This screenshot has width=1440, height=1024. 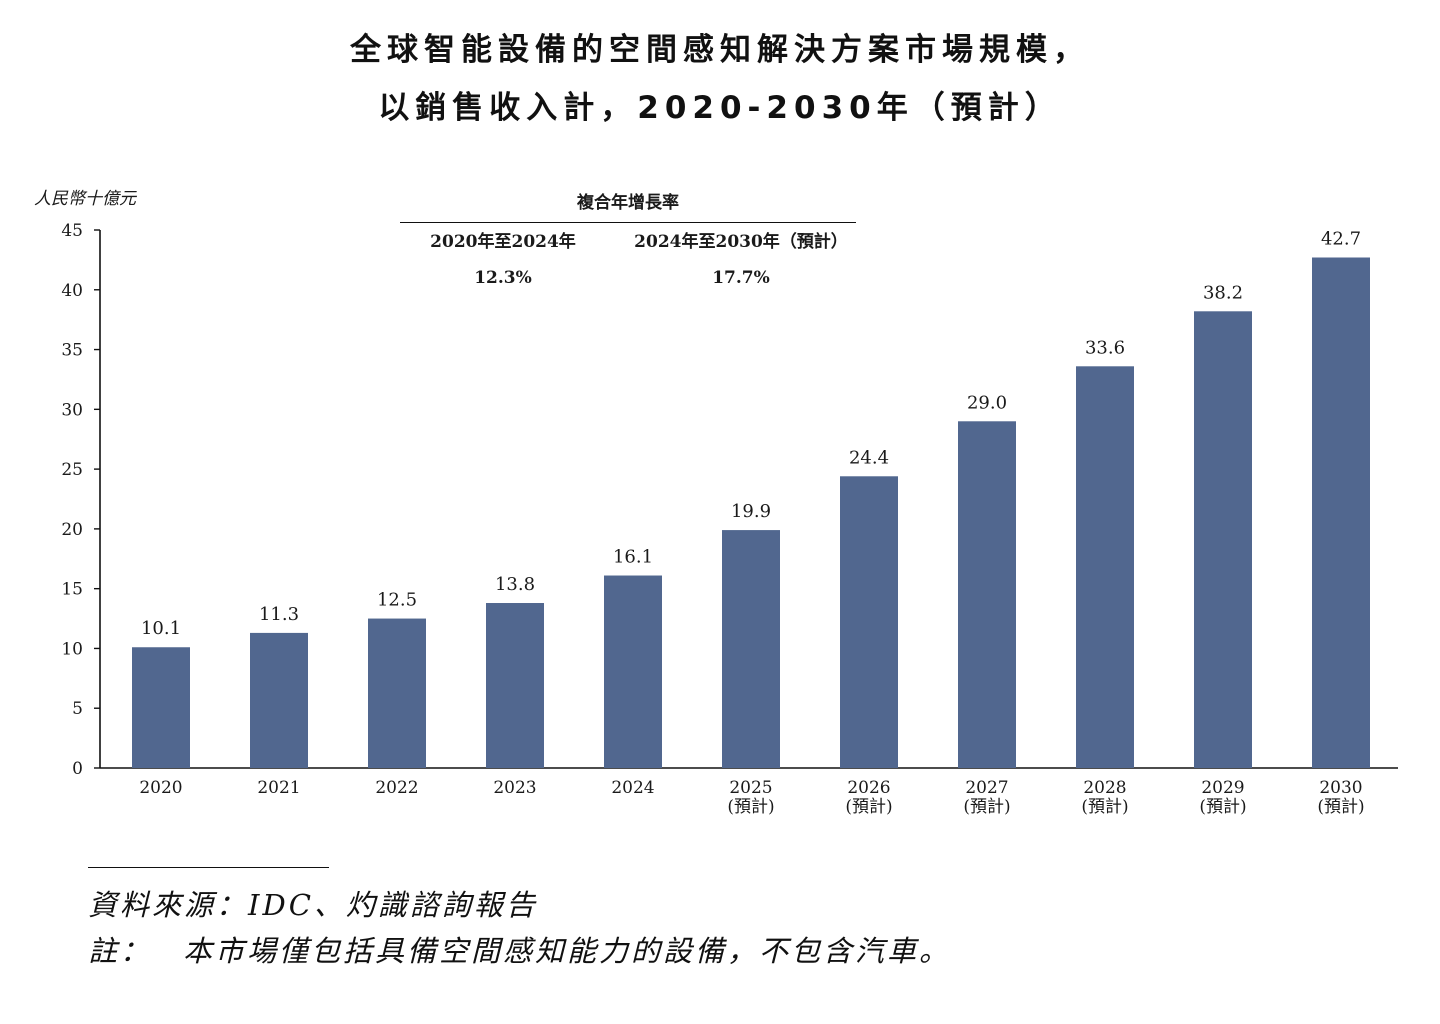 I want to click on x-tick-label: 2022, so click(x=396, y=788).